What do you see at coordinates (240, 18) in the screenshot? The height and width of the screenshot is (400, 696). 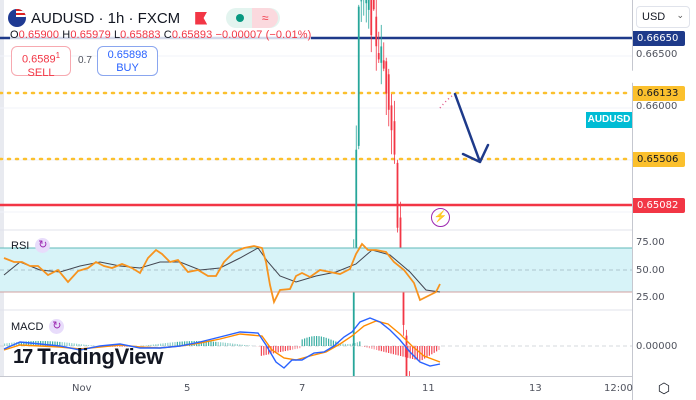 I see `market-open-dot-icon` at bounding box center [240, 18].